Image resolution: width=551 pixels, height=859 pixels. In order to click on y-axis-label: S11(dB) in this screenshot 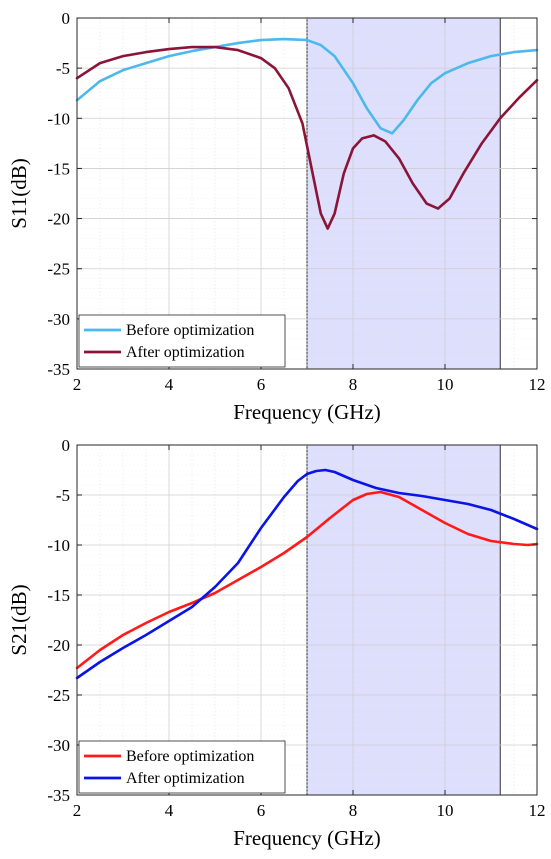, I will do `click(19, 193)`.